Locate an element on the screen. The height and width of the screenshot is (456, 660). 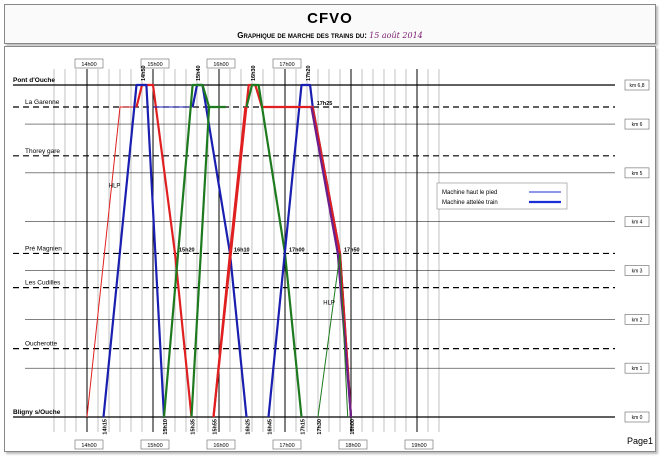
time-annotation: 17h15 is located at coordinates (304, 427).